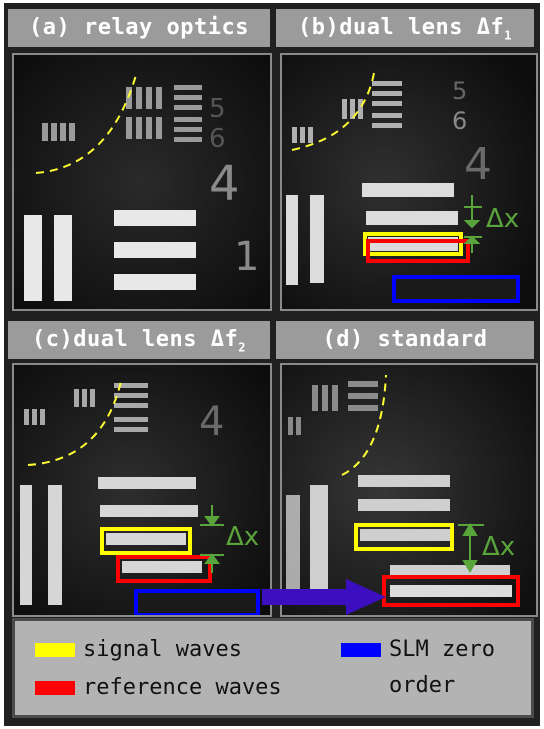 The height and width of the screenshot is (729, 544). I want to click on legend-item-signal: signal waves, so click(138, 649).